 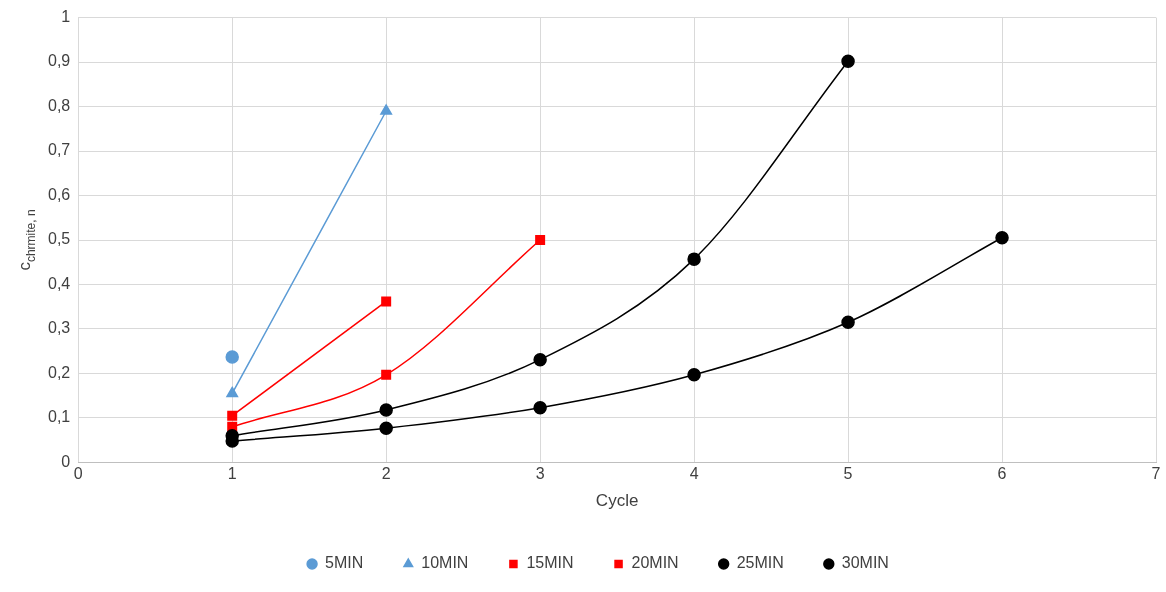 I want to click on x-axis-title: Cycle, so click(x=617, y=501).